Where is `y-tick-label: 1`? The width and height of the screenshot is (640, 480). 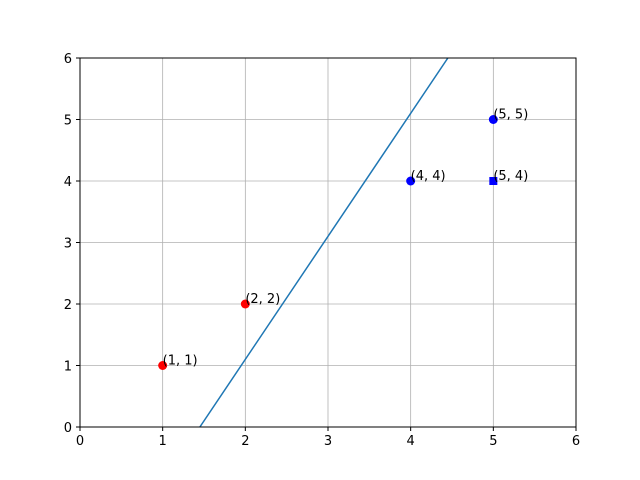 y-tick-label: 1 is located at coordinates (68, 367).